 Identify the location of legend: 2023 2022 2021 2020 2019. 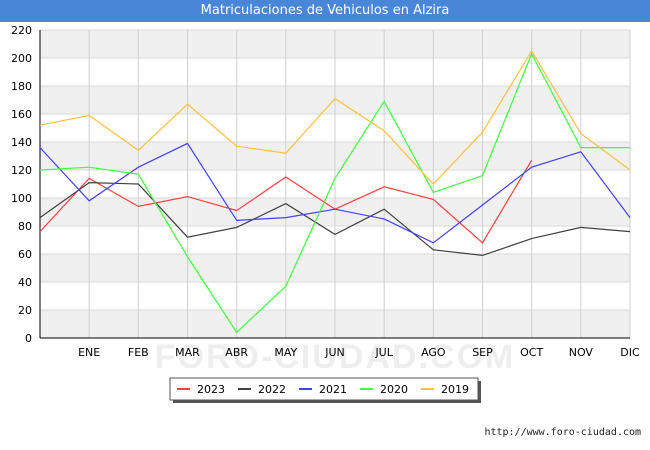
(325, 390).